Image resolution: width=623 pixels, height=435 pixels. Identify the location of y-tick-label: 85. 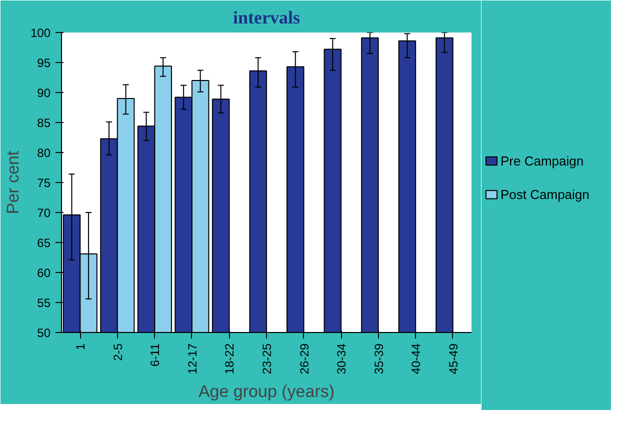
(44, 123).